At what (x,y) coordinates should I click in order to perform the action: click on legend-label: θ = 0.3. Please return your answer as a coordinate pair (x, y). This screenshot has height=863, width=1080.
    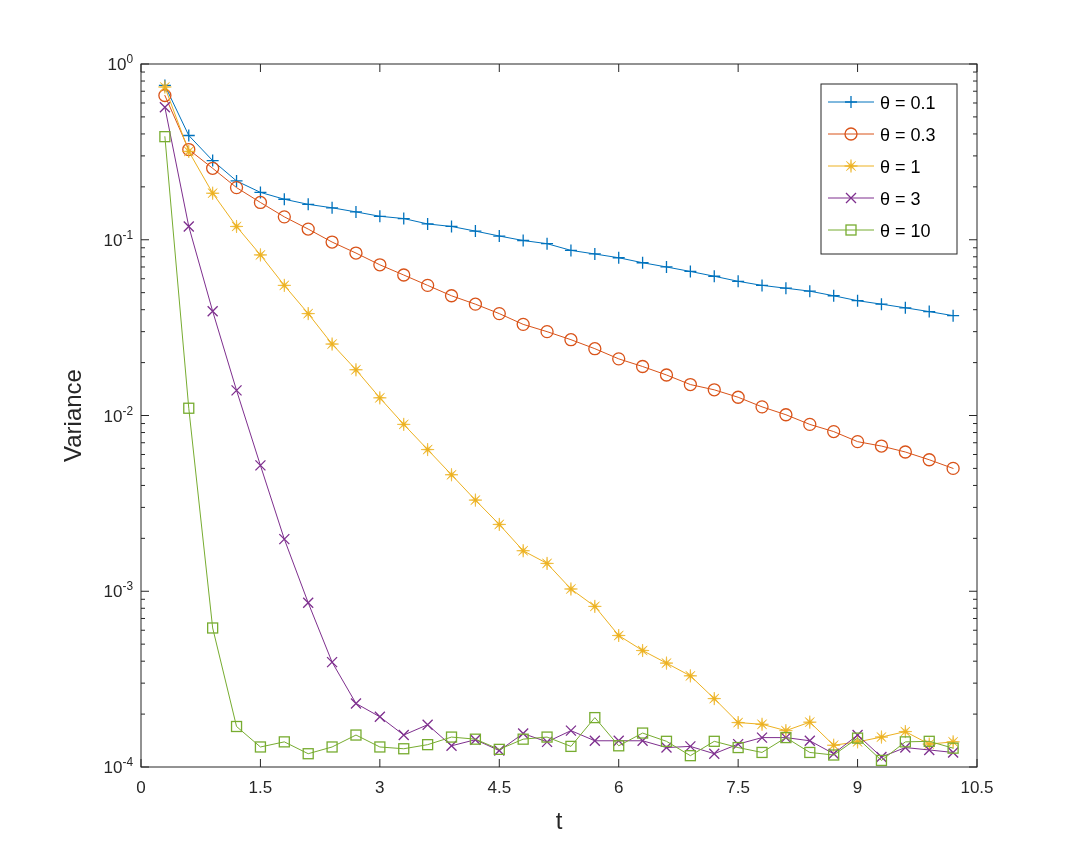
    Looking at the image, I should click on (908, 135).